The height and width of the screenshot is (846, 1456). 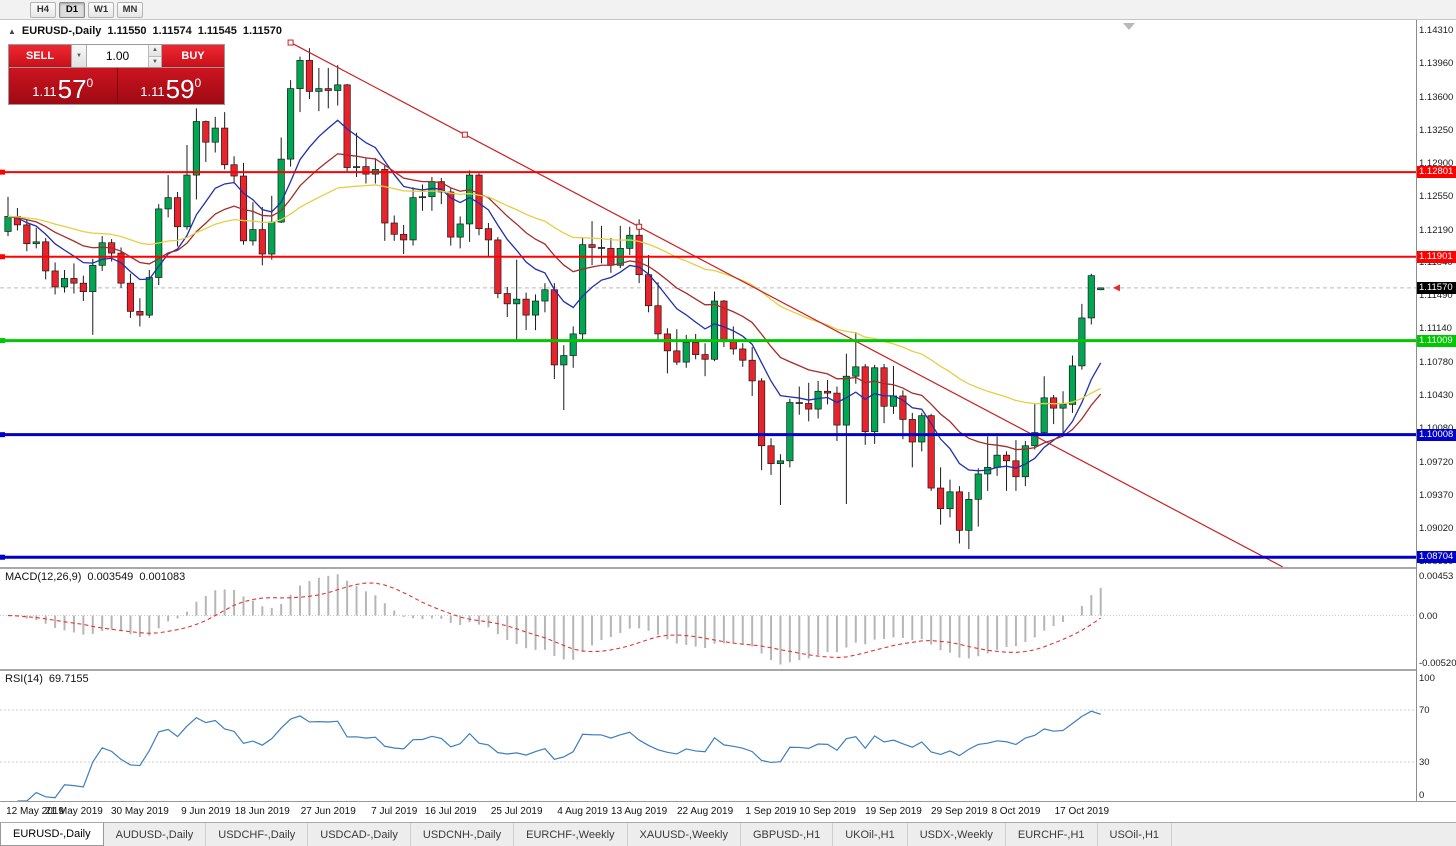 What do you see at coordinates (72, 9) in the screenshot?
I see `timeframe-button-d1: D1` at bounding box center [72, 9].